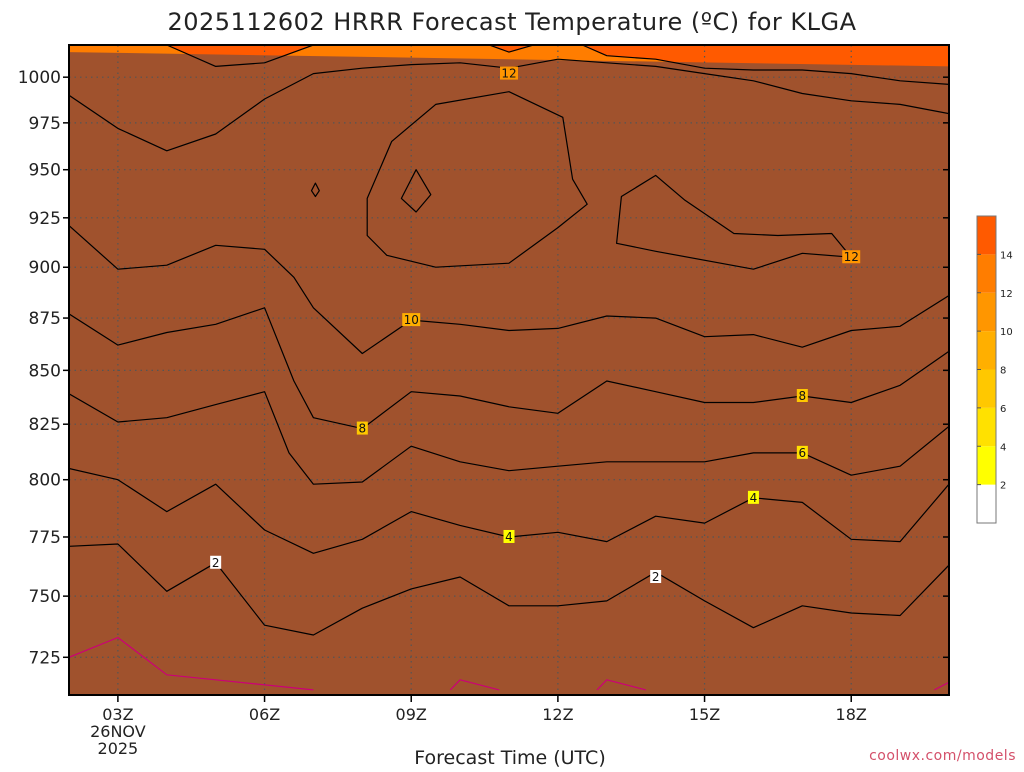 This screenshot has height=772, width=1024. Describe the element at coordinates (264, 714) in the screenshot. I see `xtick-label-06Z: 06Z` at that location.